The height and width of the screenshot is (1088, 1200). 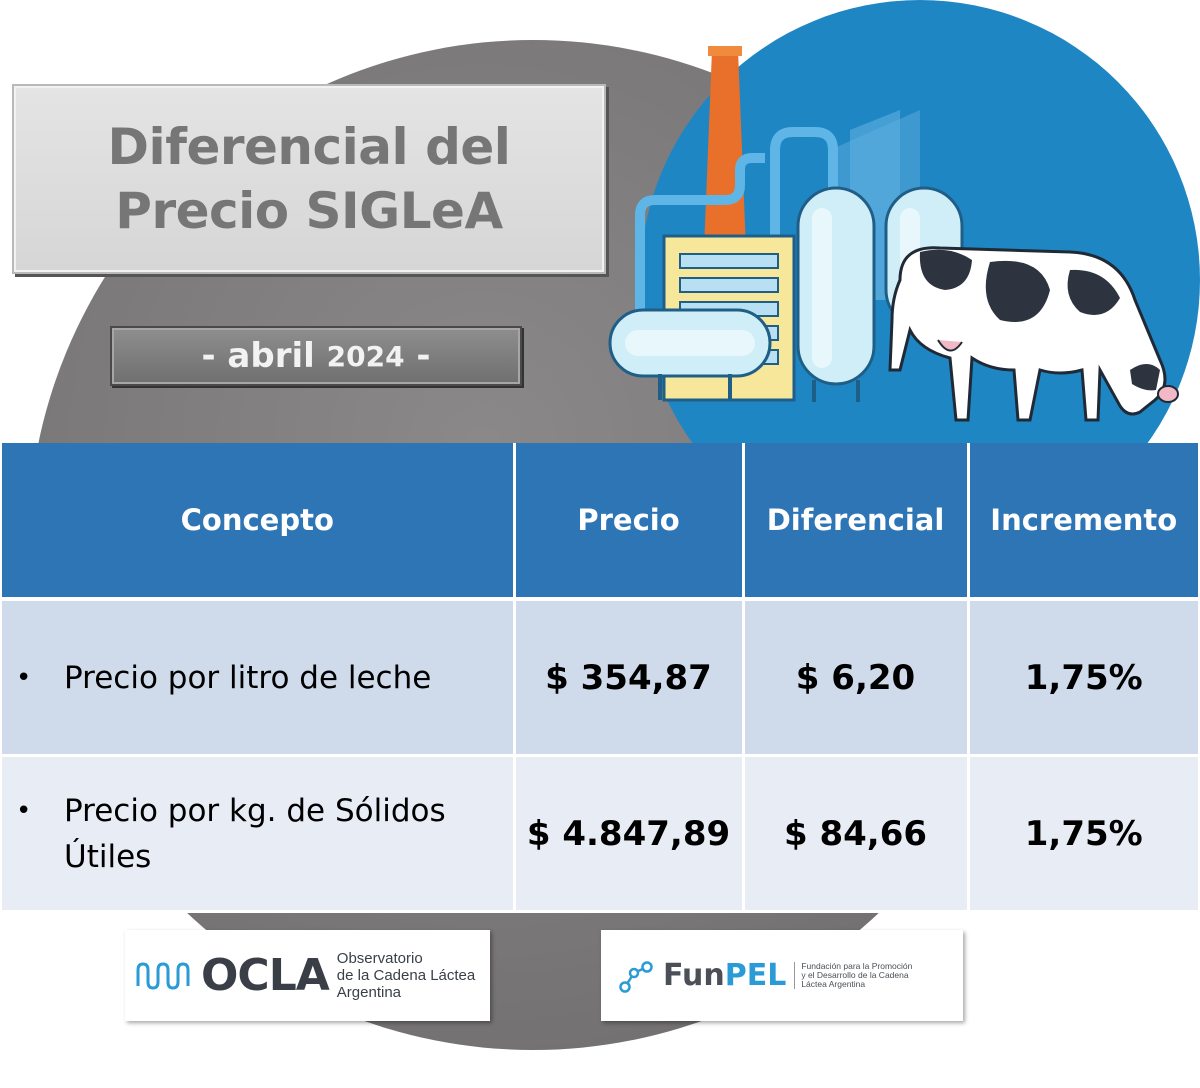 I want to click on ocla-line-2: de la Cadena Láctea, so click(x=406, y=975).